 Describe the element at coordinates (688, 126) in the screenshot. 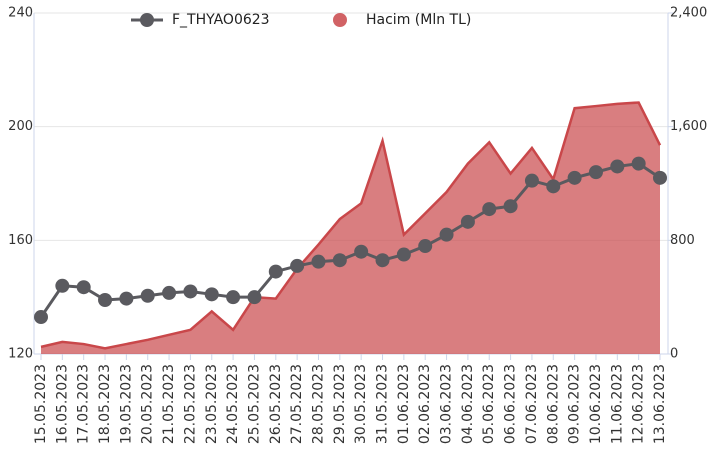

I see `y2-tick-label: 1,600` at that location.